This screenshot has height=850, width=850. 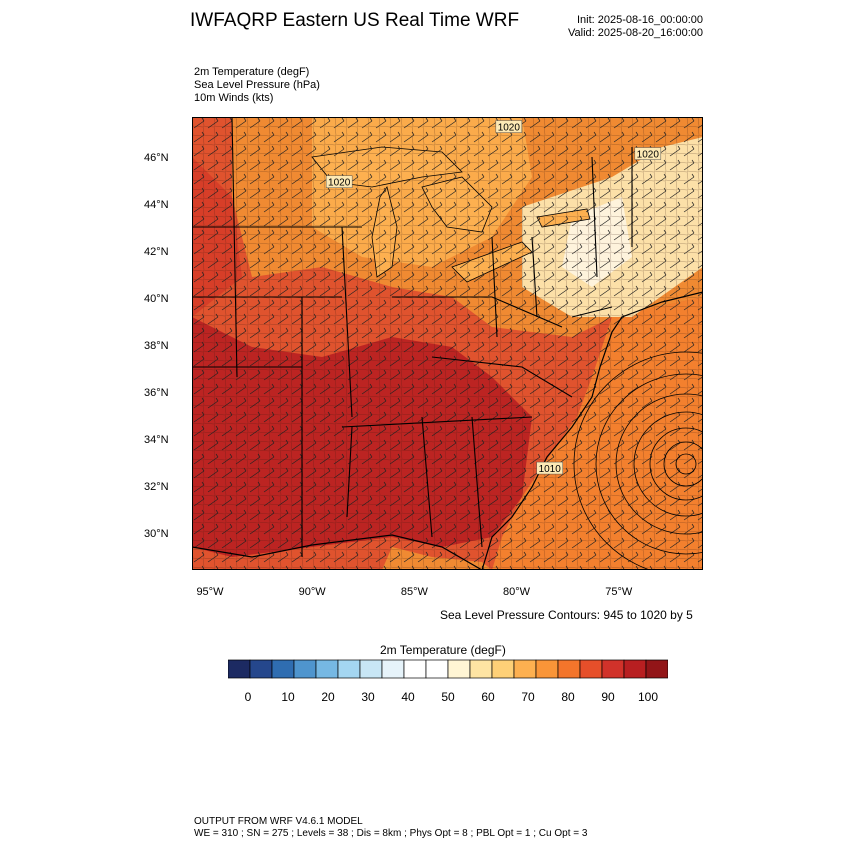 I want to click on lat-tick-label: 40°N, so click(x=156, y=299).